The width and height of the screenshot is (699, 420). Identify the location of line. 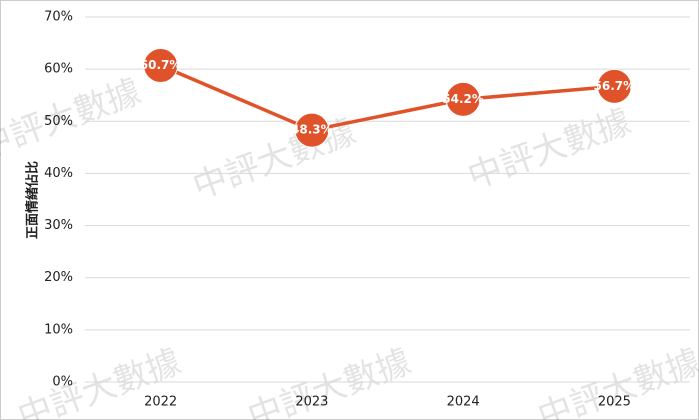
(387, 97).